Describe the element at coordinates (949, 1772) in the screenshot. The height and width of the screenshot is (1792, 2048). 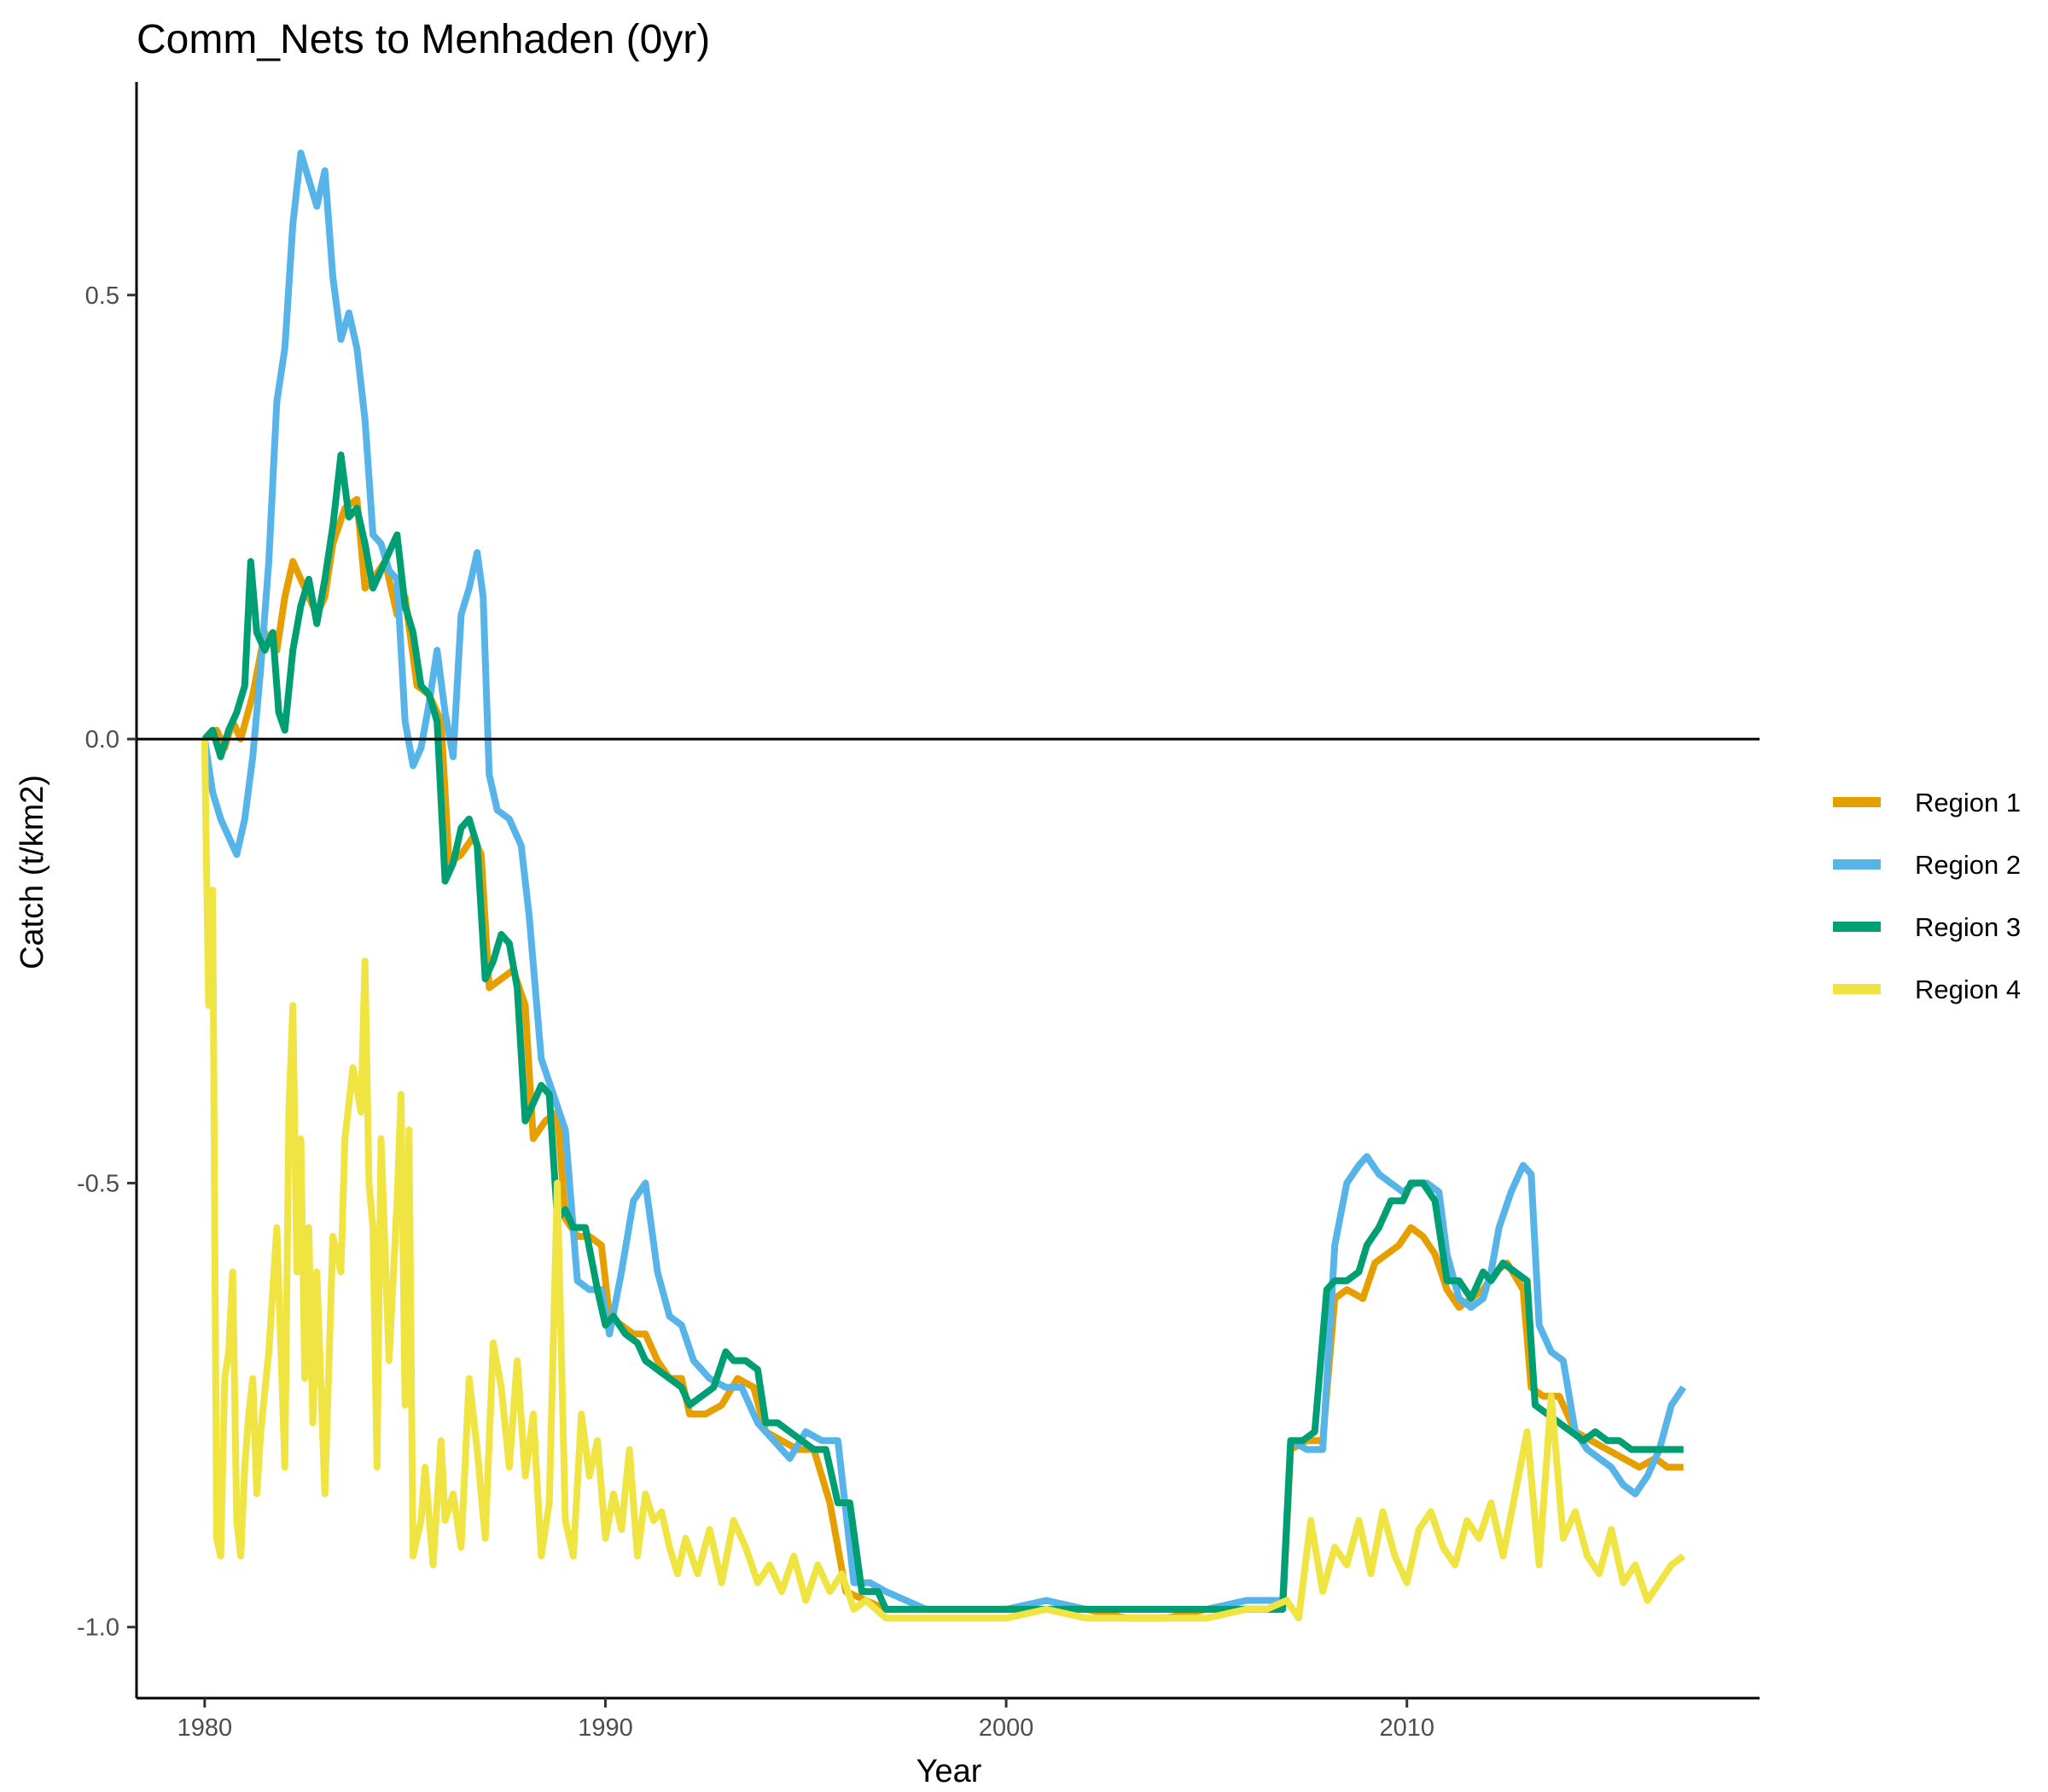
I see `x-axis-title: Year` at that location.